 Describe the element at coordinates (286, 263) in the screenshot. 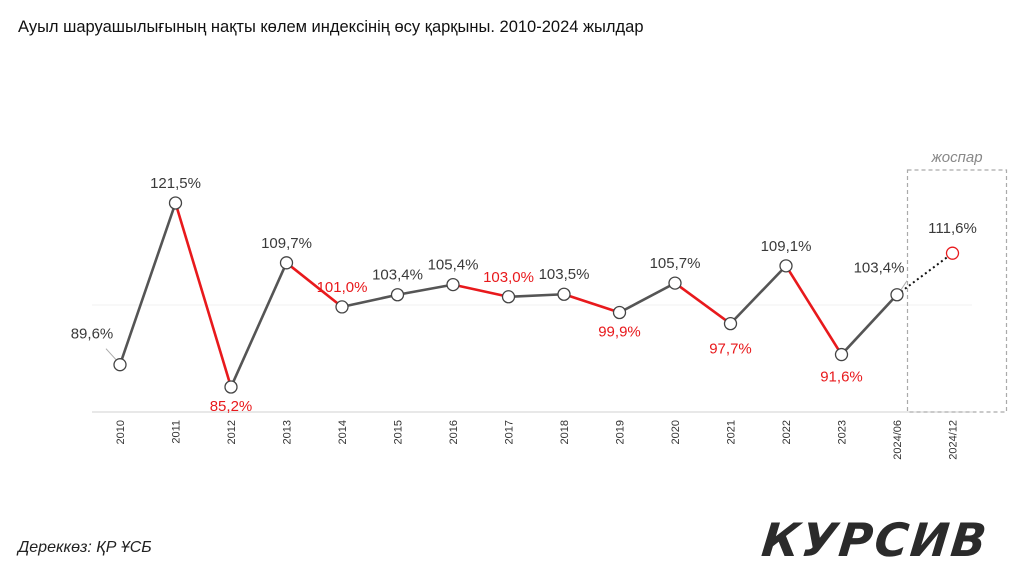

I see `data-point-2013` at that location.